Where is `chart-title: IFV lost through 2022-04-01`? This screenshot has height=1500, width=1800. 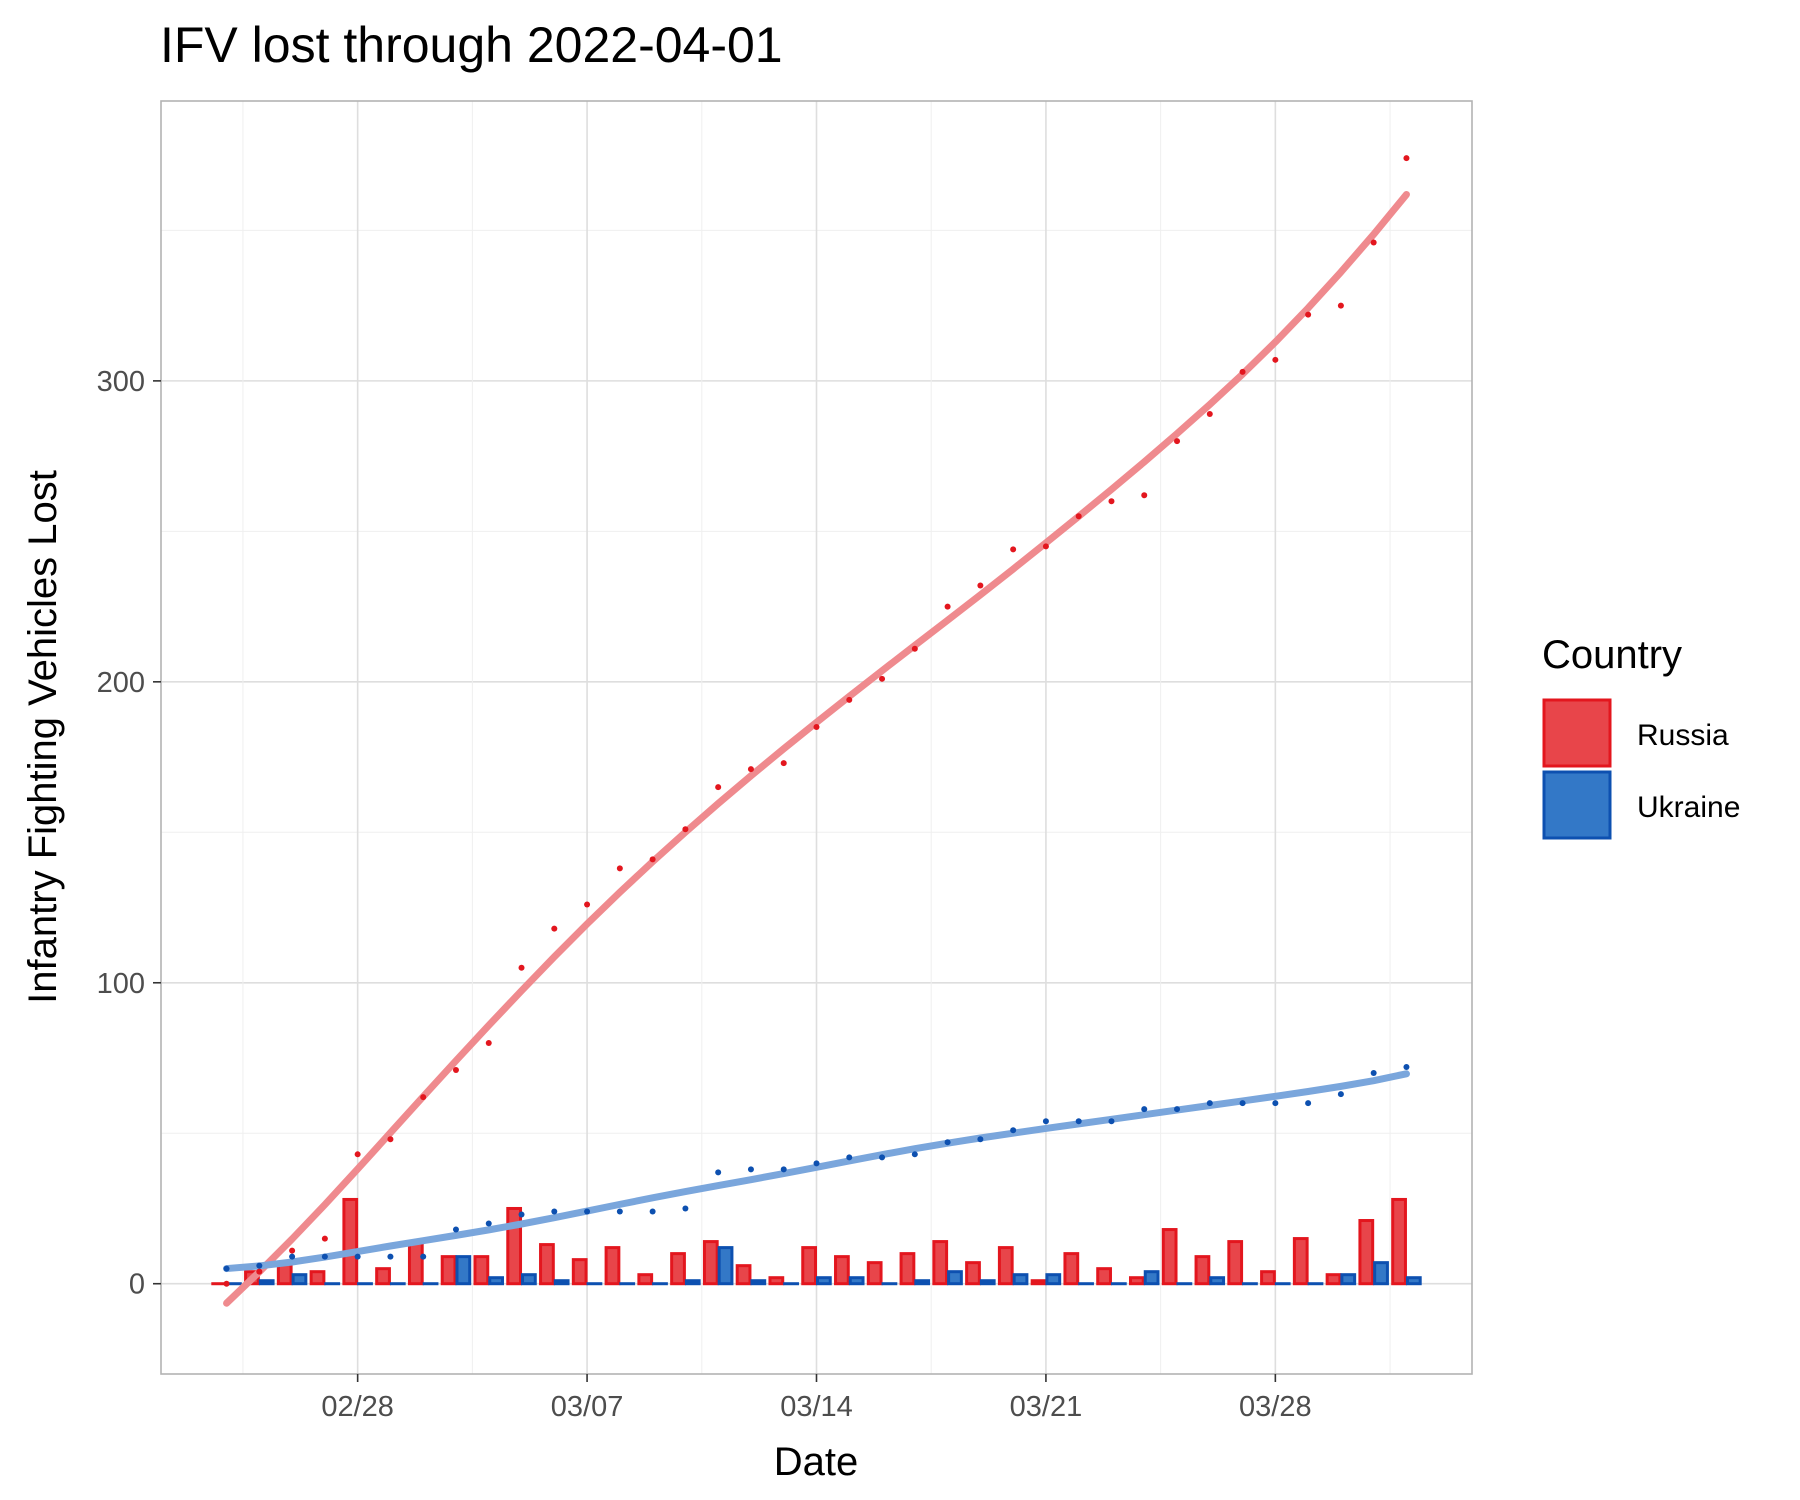 chart-title: IFV lost through 2022-04-01 is located at coordinates (471, 45).